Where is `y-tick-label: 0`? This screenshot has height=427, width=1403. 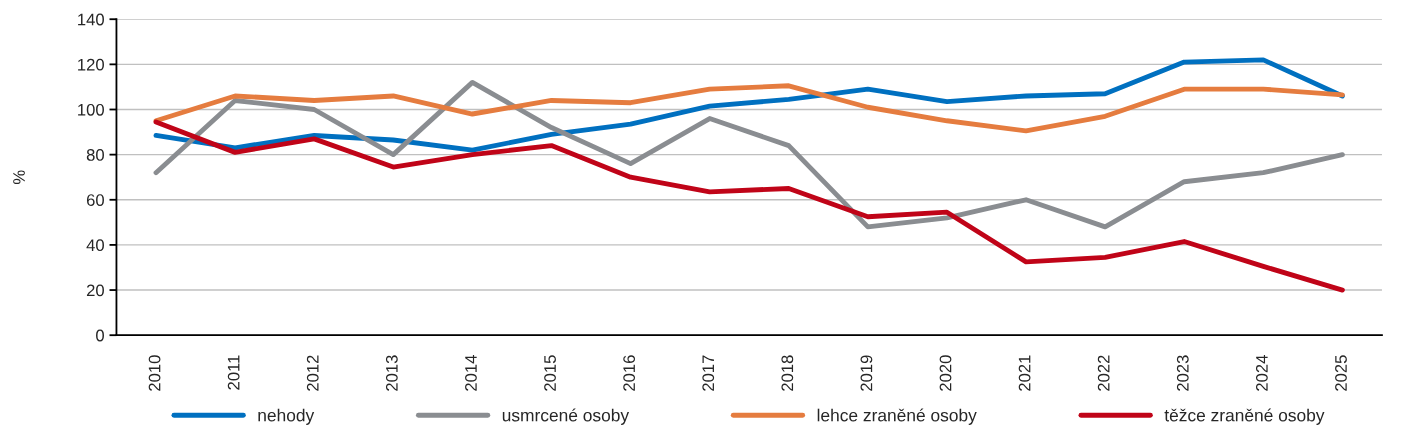 y-tick-label: 0 is located at coordinates (100, 335).